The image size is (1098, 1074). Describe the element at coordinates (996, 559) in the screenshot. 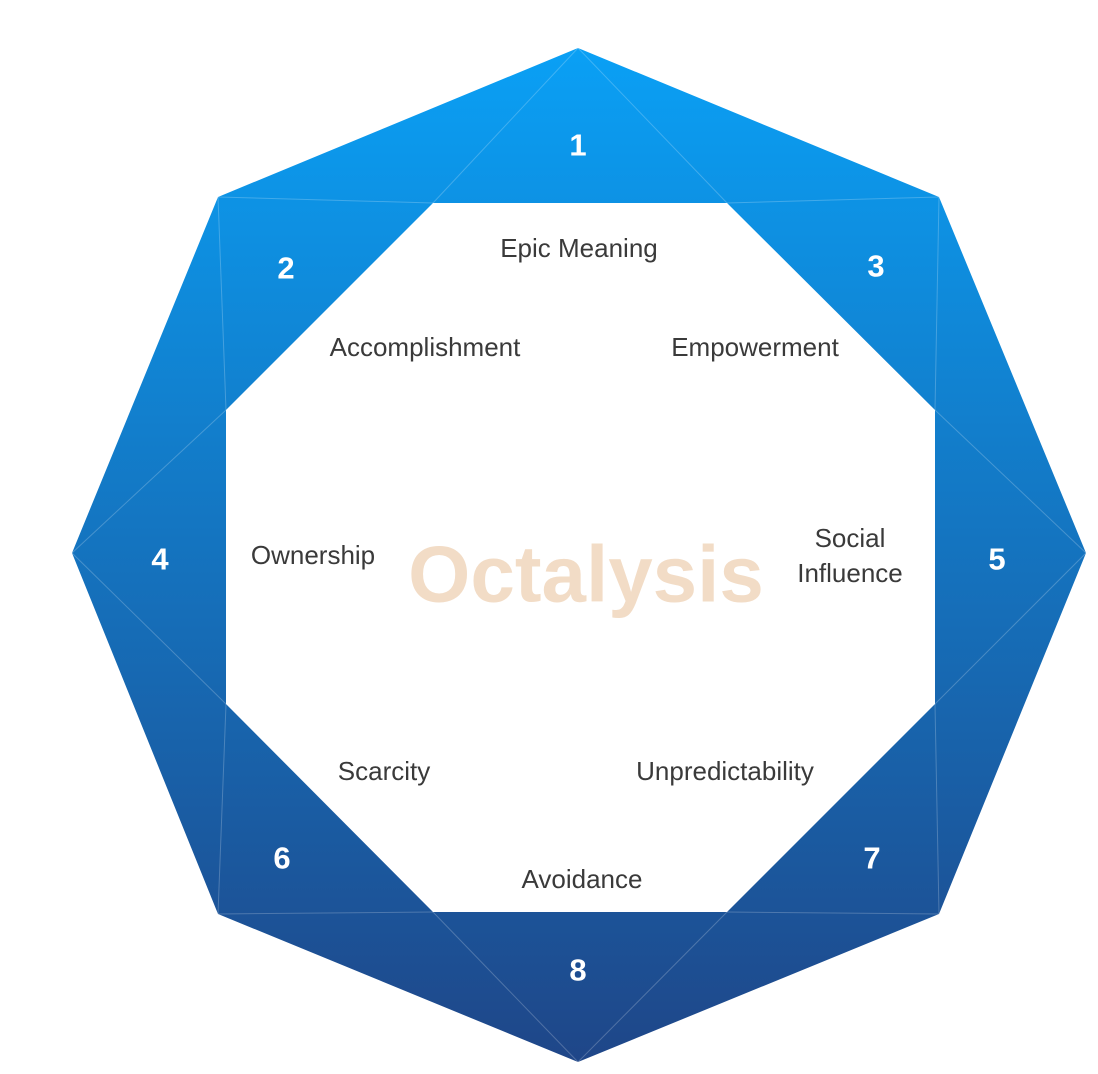

I see `segment-number-5: 5` at that location.